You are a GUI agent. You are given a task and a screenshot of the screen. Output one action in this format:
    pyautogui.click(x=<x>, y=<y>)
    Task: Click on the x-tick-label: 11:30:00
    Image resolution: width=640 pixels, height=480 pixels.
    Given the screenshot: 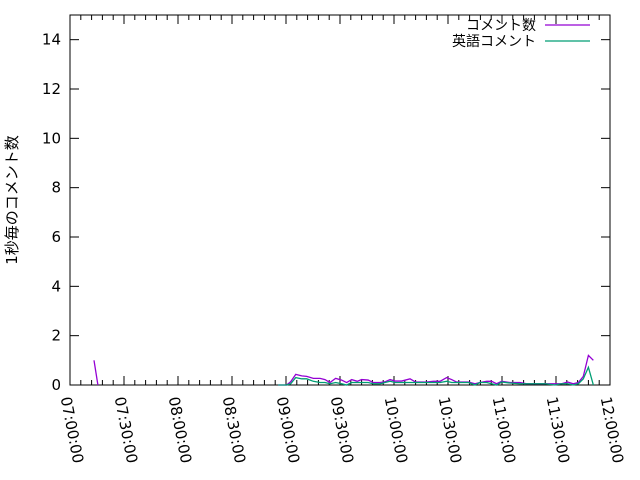 What is the action you would take?
    pyautogui.click(x=558, y=430)
    